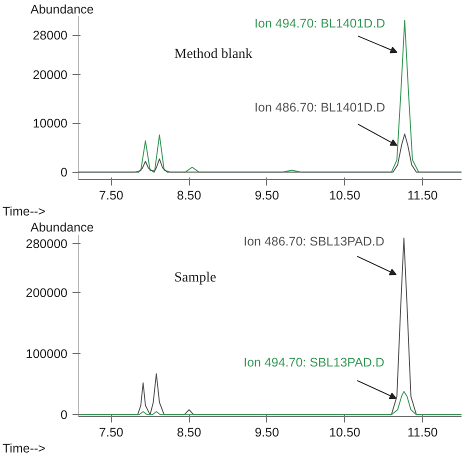  I want to click on y-tick-label: 280000, so click(47, 244).